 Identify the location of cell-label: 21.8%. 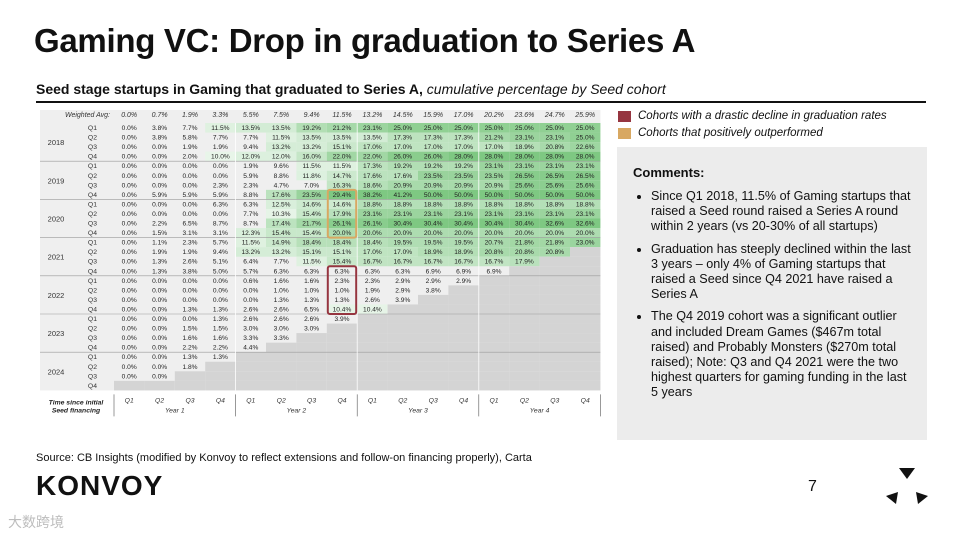
(554, 243).